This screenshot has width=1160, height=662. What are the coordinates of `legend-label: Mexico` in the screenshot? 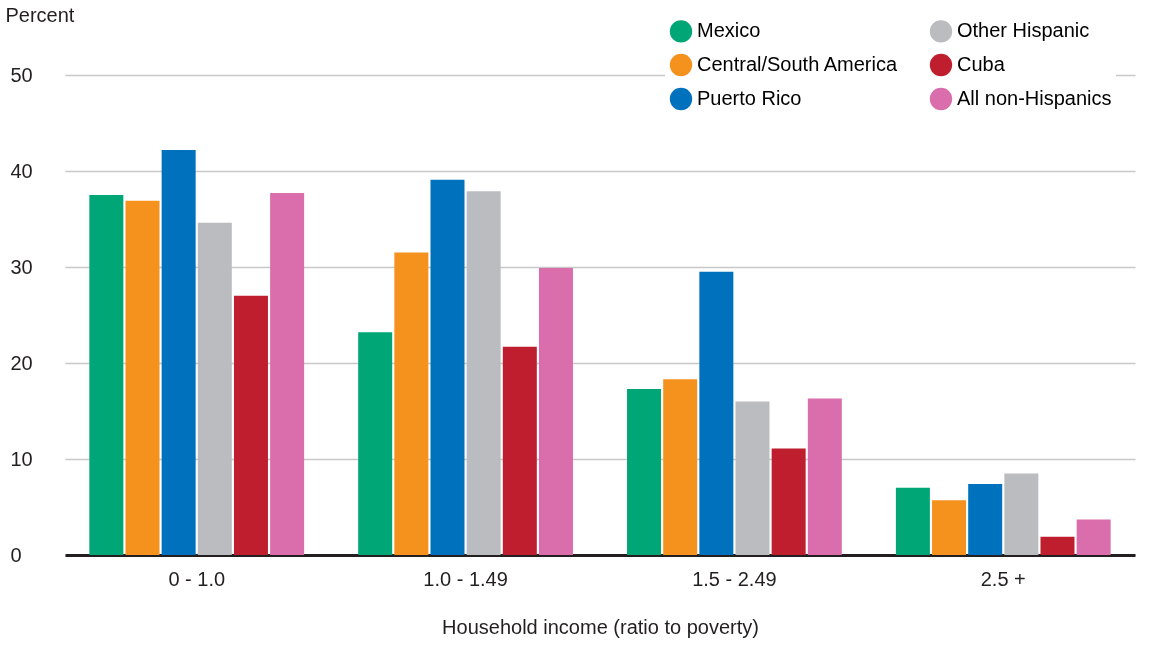 It's located at (729, 30).